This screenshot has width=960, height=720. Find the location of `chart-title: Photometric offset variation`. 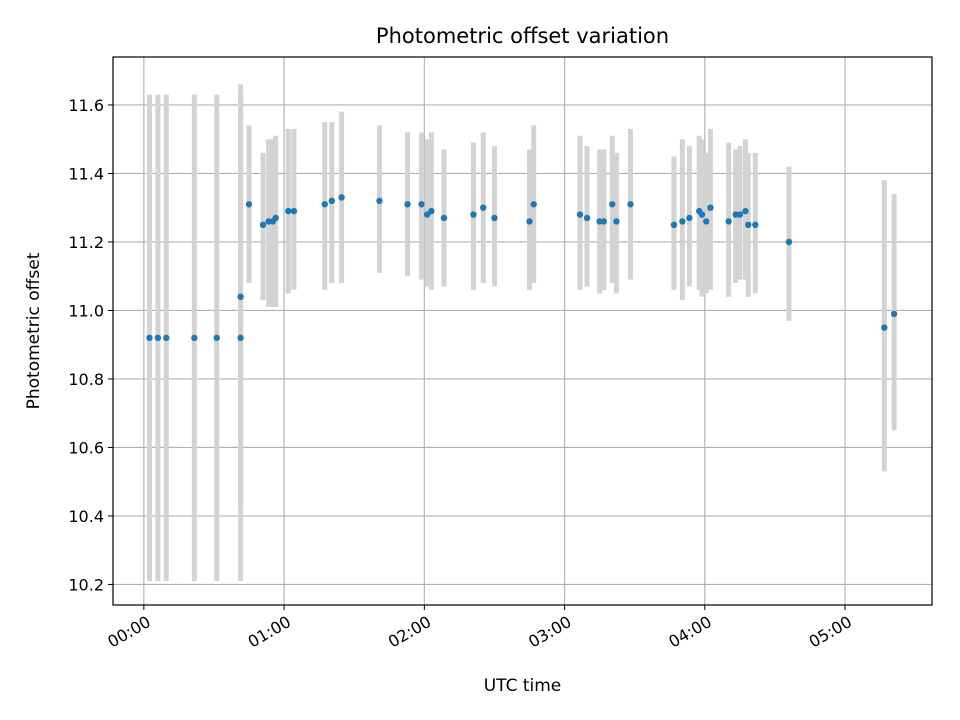

chart-title: Photometric offset variation is located at coordinates (522, 36).